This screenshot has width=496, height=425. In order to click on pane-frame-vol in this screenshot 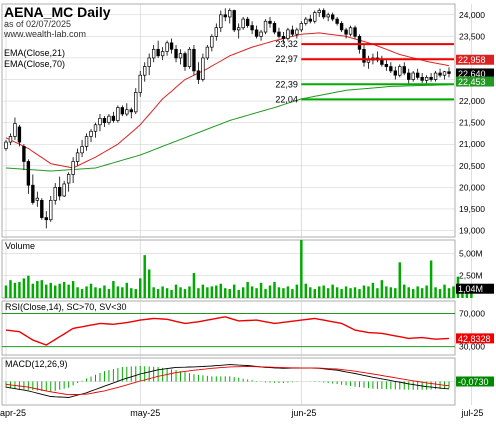, I will do `click(228, 269)`.